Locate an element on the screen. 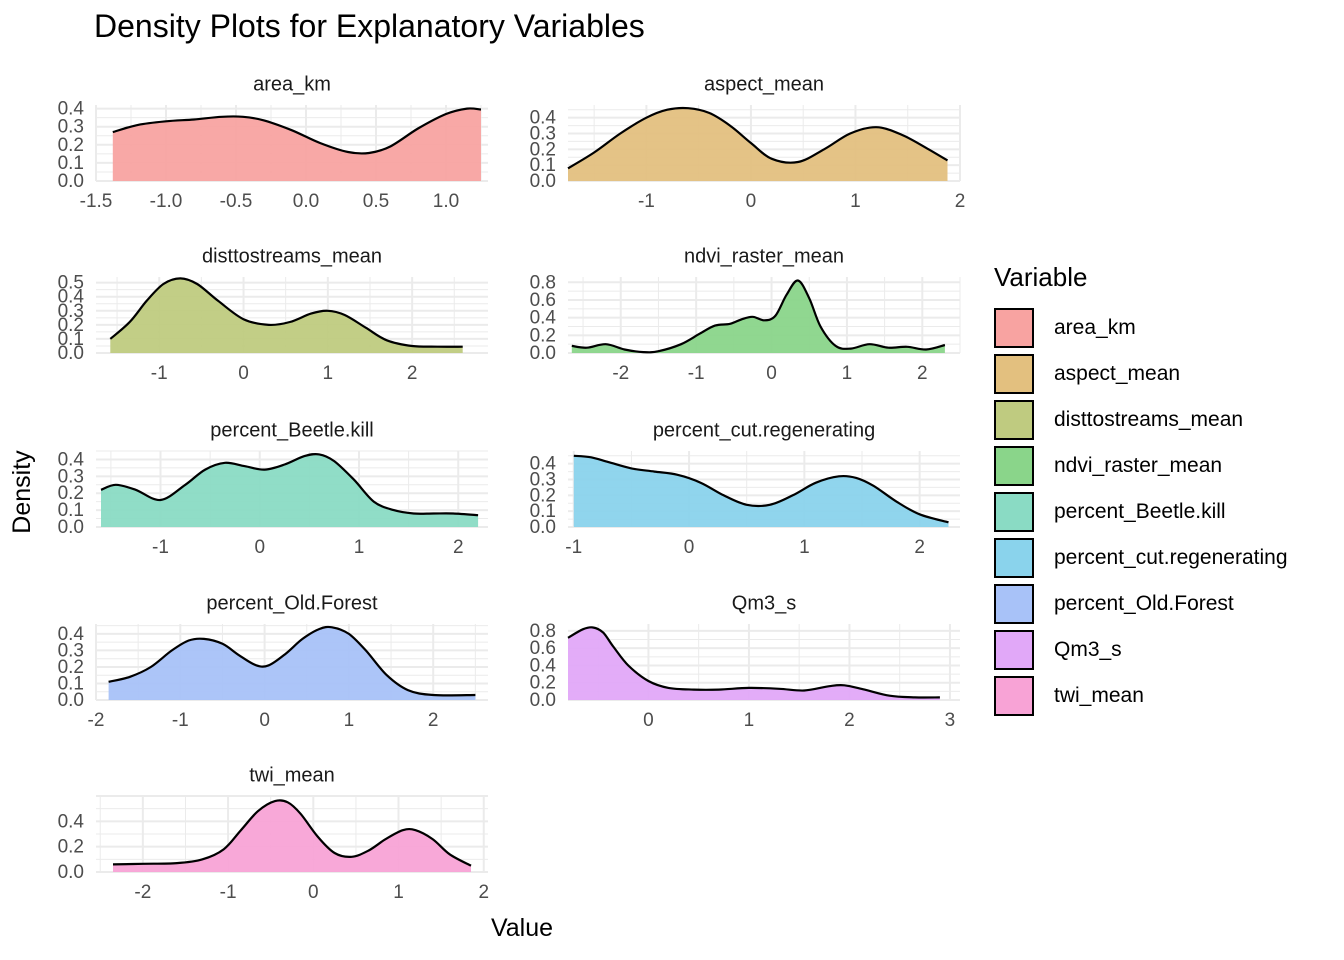 This screenshot has height=960, width=1344. facet-strip-label: aspect_mean is located at coordinates (764, 84).